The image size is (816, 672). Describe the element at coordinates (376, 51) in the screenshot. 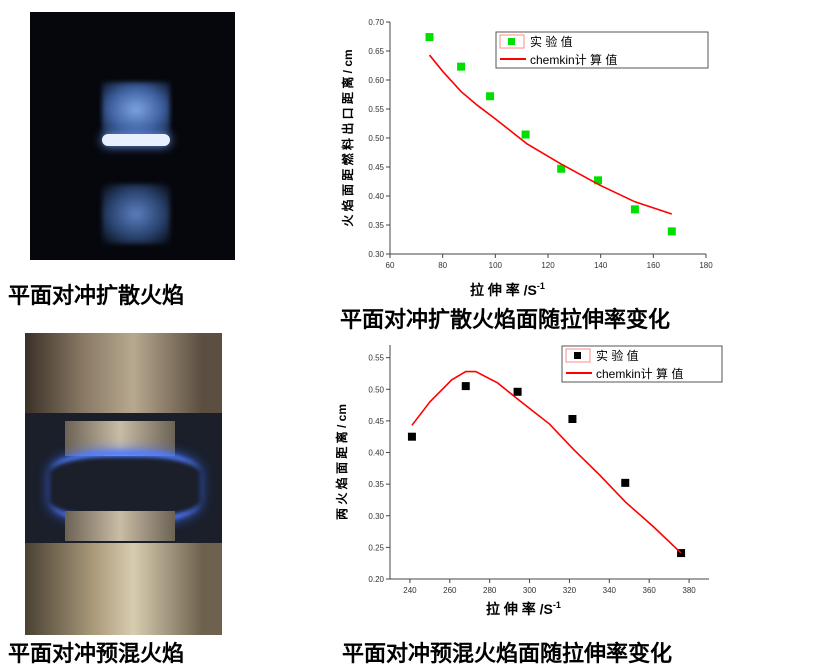

I see `y-tick-label: 0.65` at that location.